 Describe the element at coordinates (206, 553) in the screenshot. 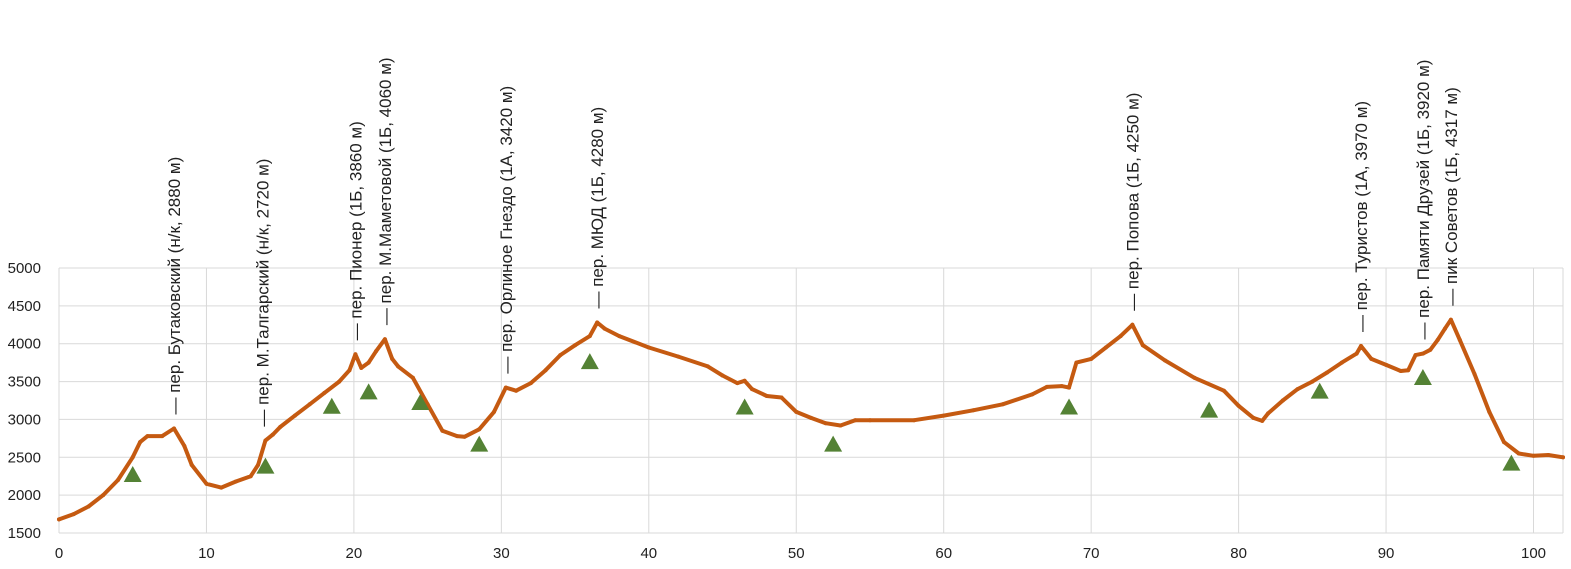

I see `x-tick-label: 10` at that location.